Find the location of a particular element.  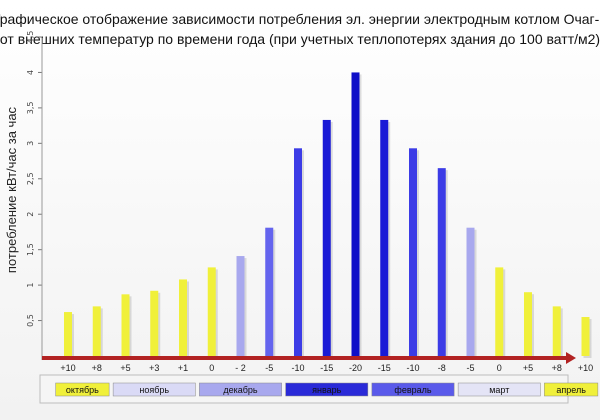

month-label: ноябрь is located at coordinates (154, 390).